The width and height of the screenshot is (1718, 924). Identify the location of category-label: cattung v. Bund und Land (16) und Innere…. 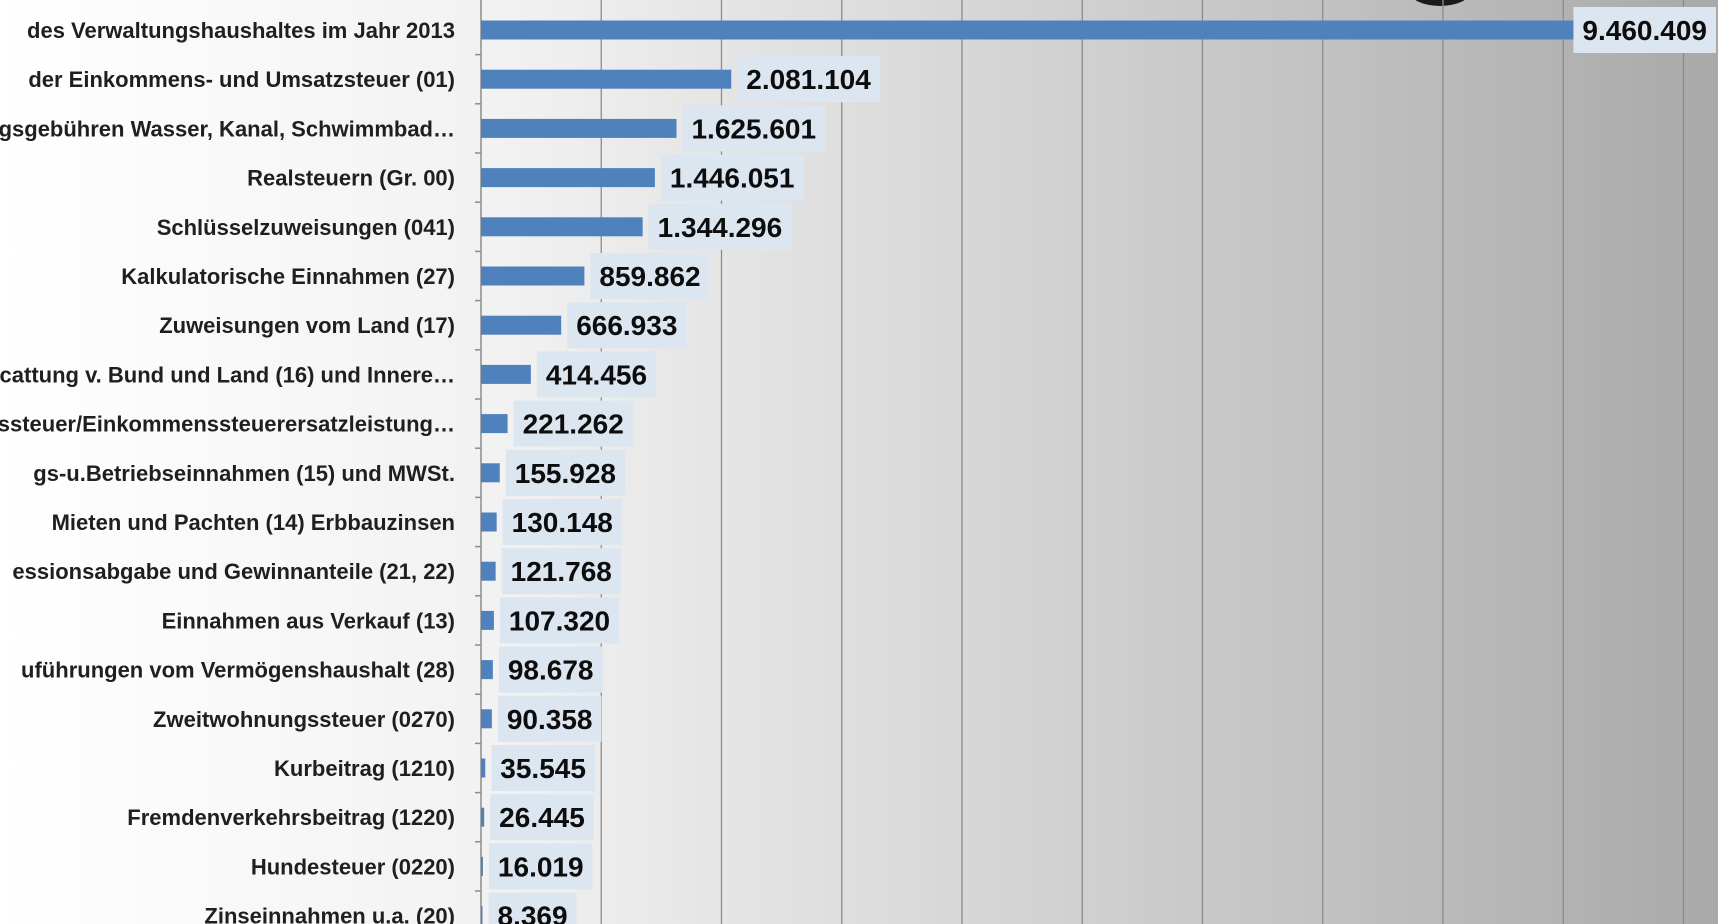
(227, 374).